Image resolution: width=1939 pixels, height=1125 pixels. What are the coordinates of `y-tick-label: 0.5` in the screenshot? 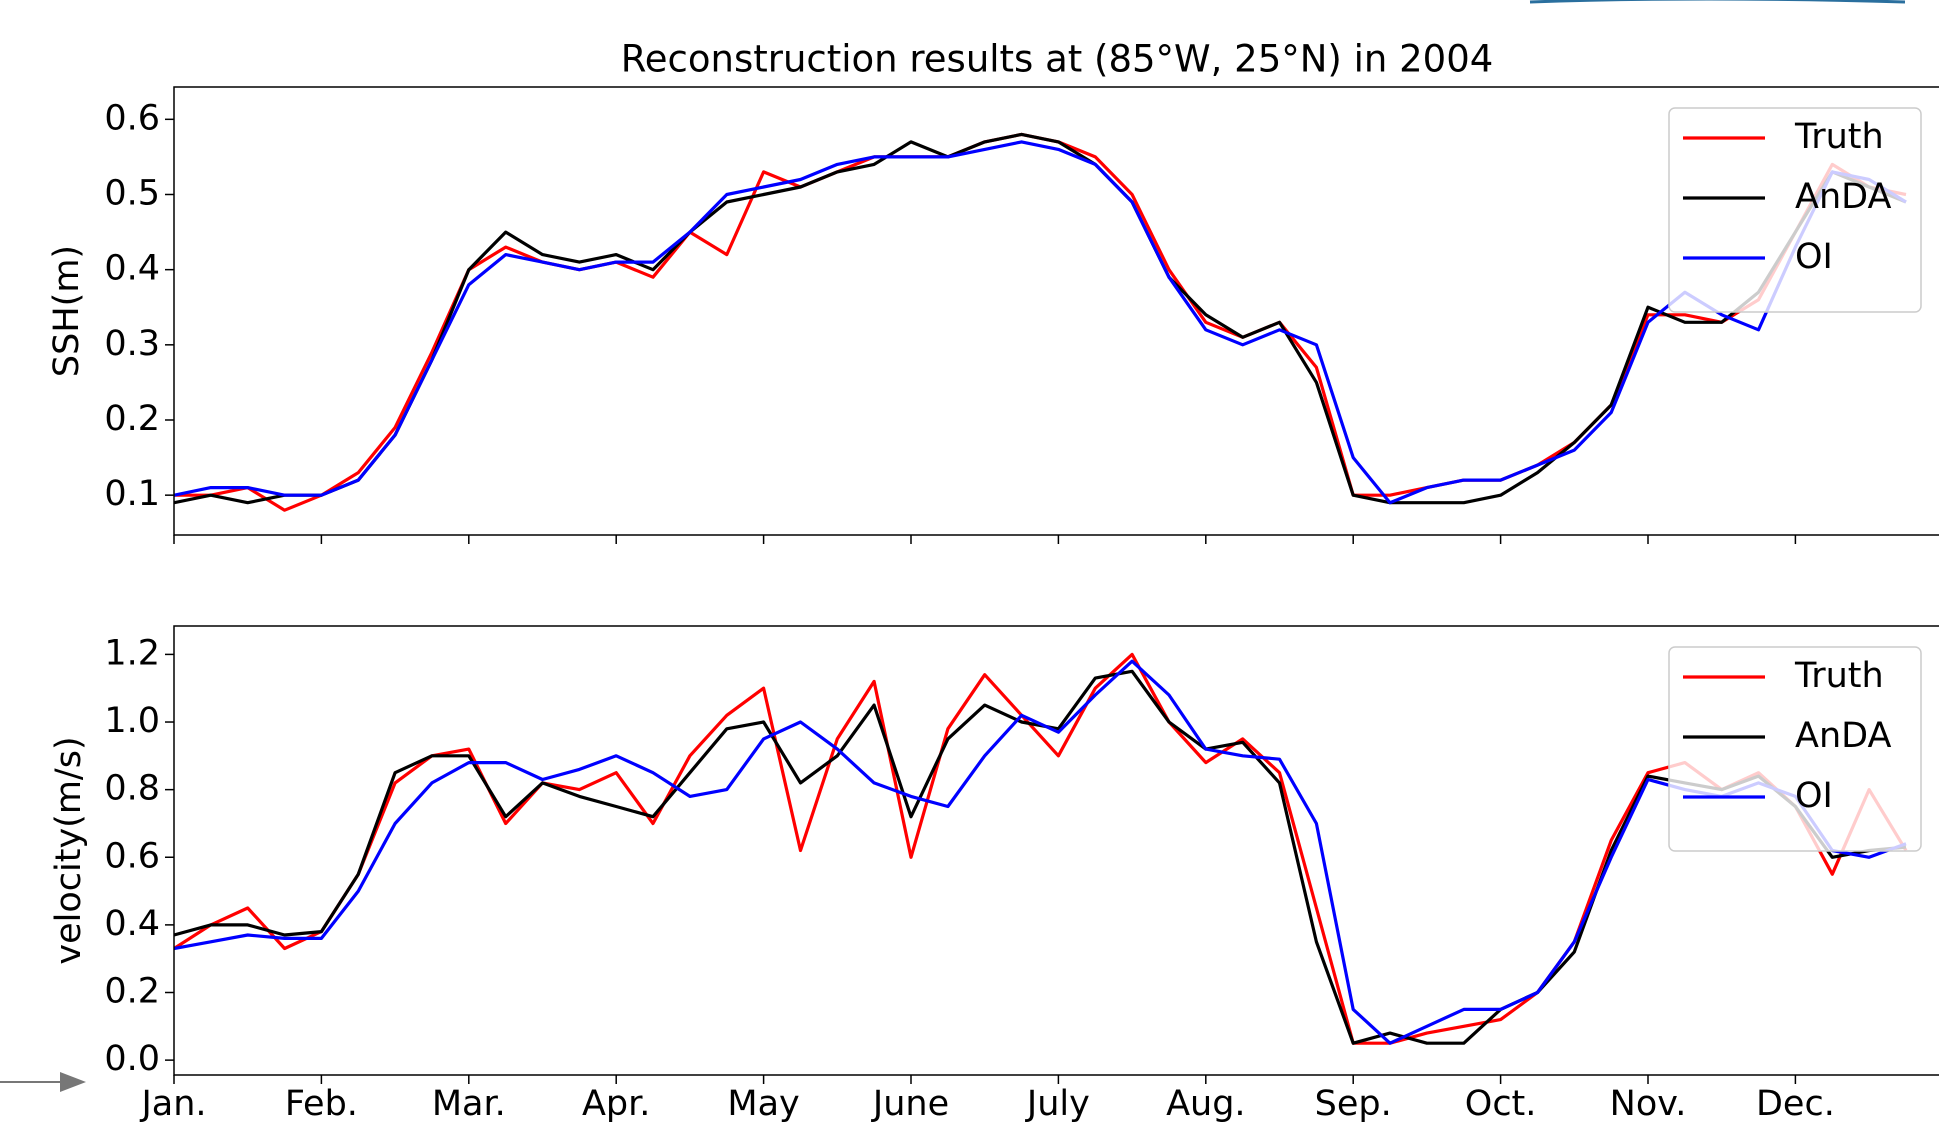 It's located at (132, 193).